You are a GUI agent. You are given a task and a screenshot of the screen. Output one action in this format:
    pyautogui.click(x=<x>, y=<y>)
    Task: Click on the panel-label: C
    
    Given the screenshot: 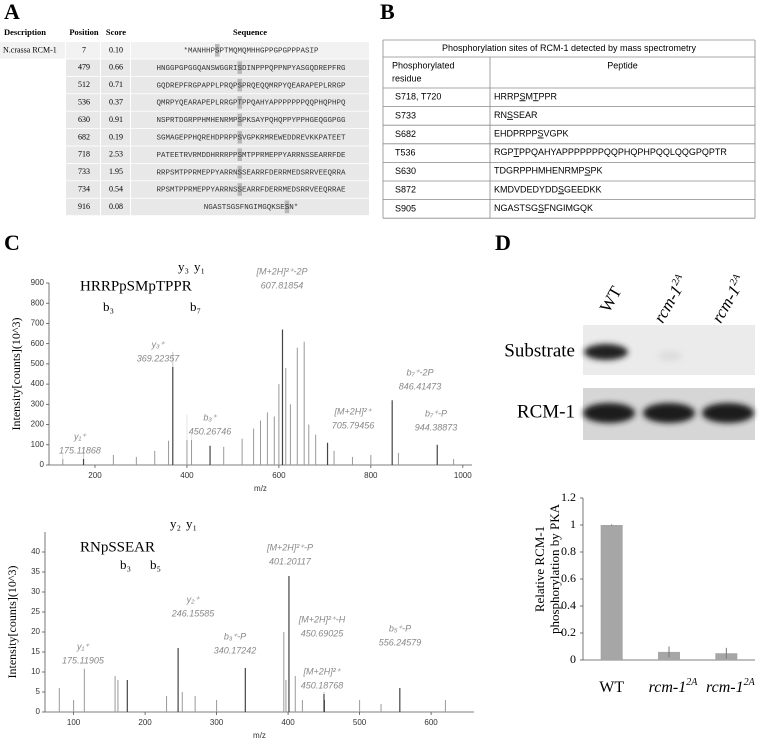 What is the action you would take?
    pyautogui.click(x=12, y=242)
    